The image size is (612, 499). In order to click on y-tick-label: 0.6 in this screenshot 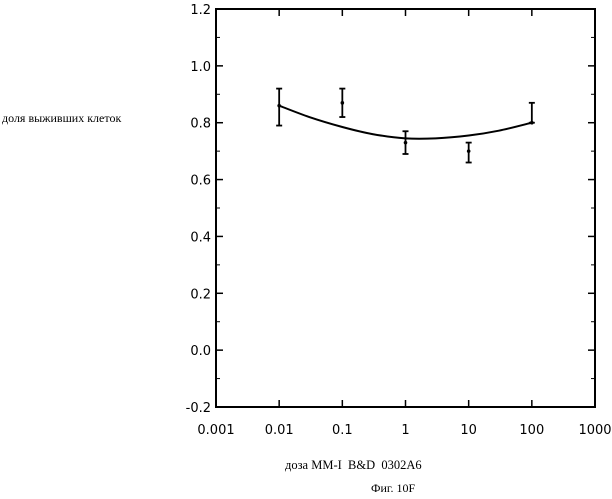, I will do `click(200, 181)`.